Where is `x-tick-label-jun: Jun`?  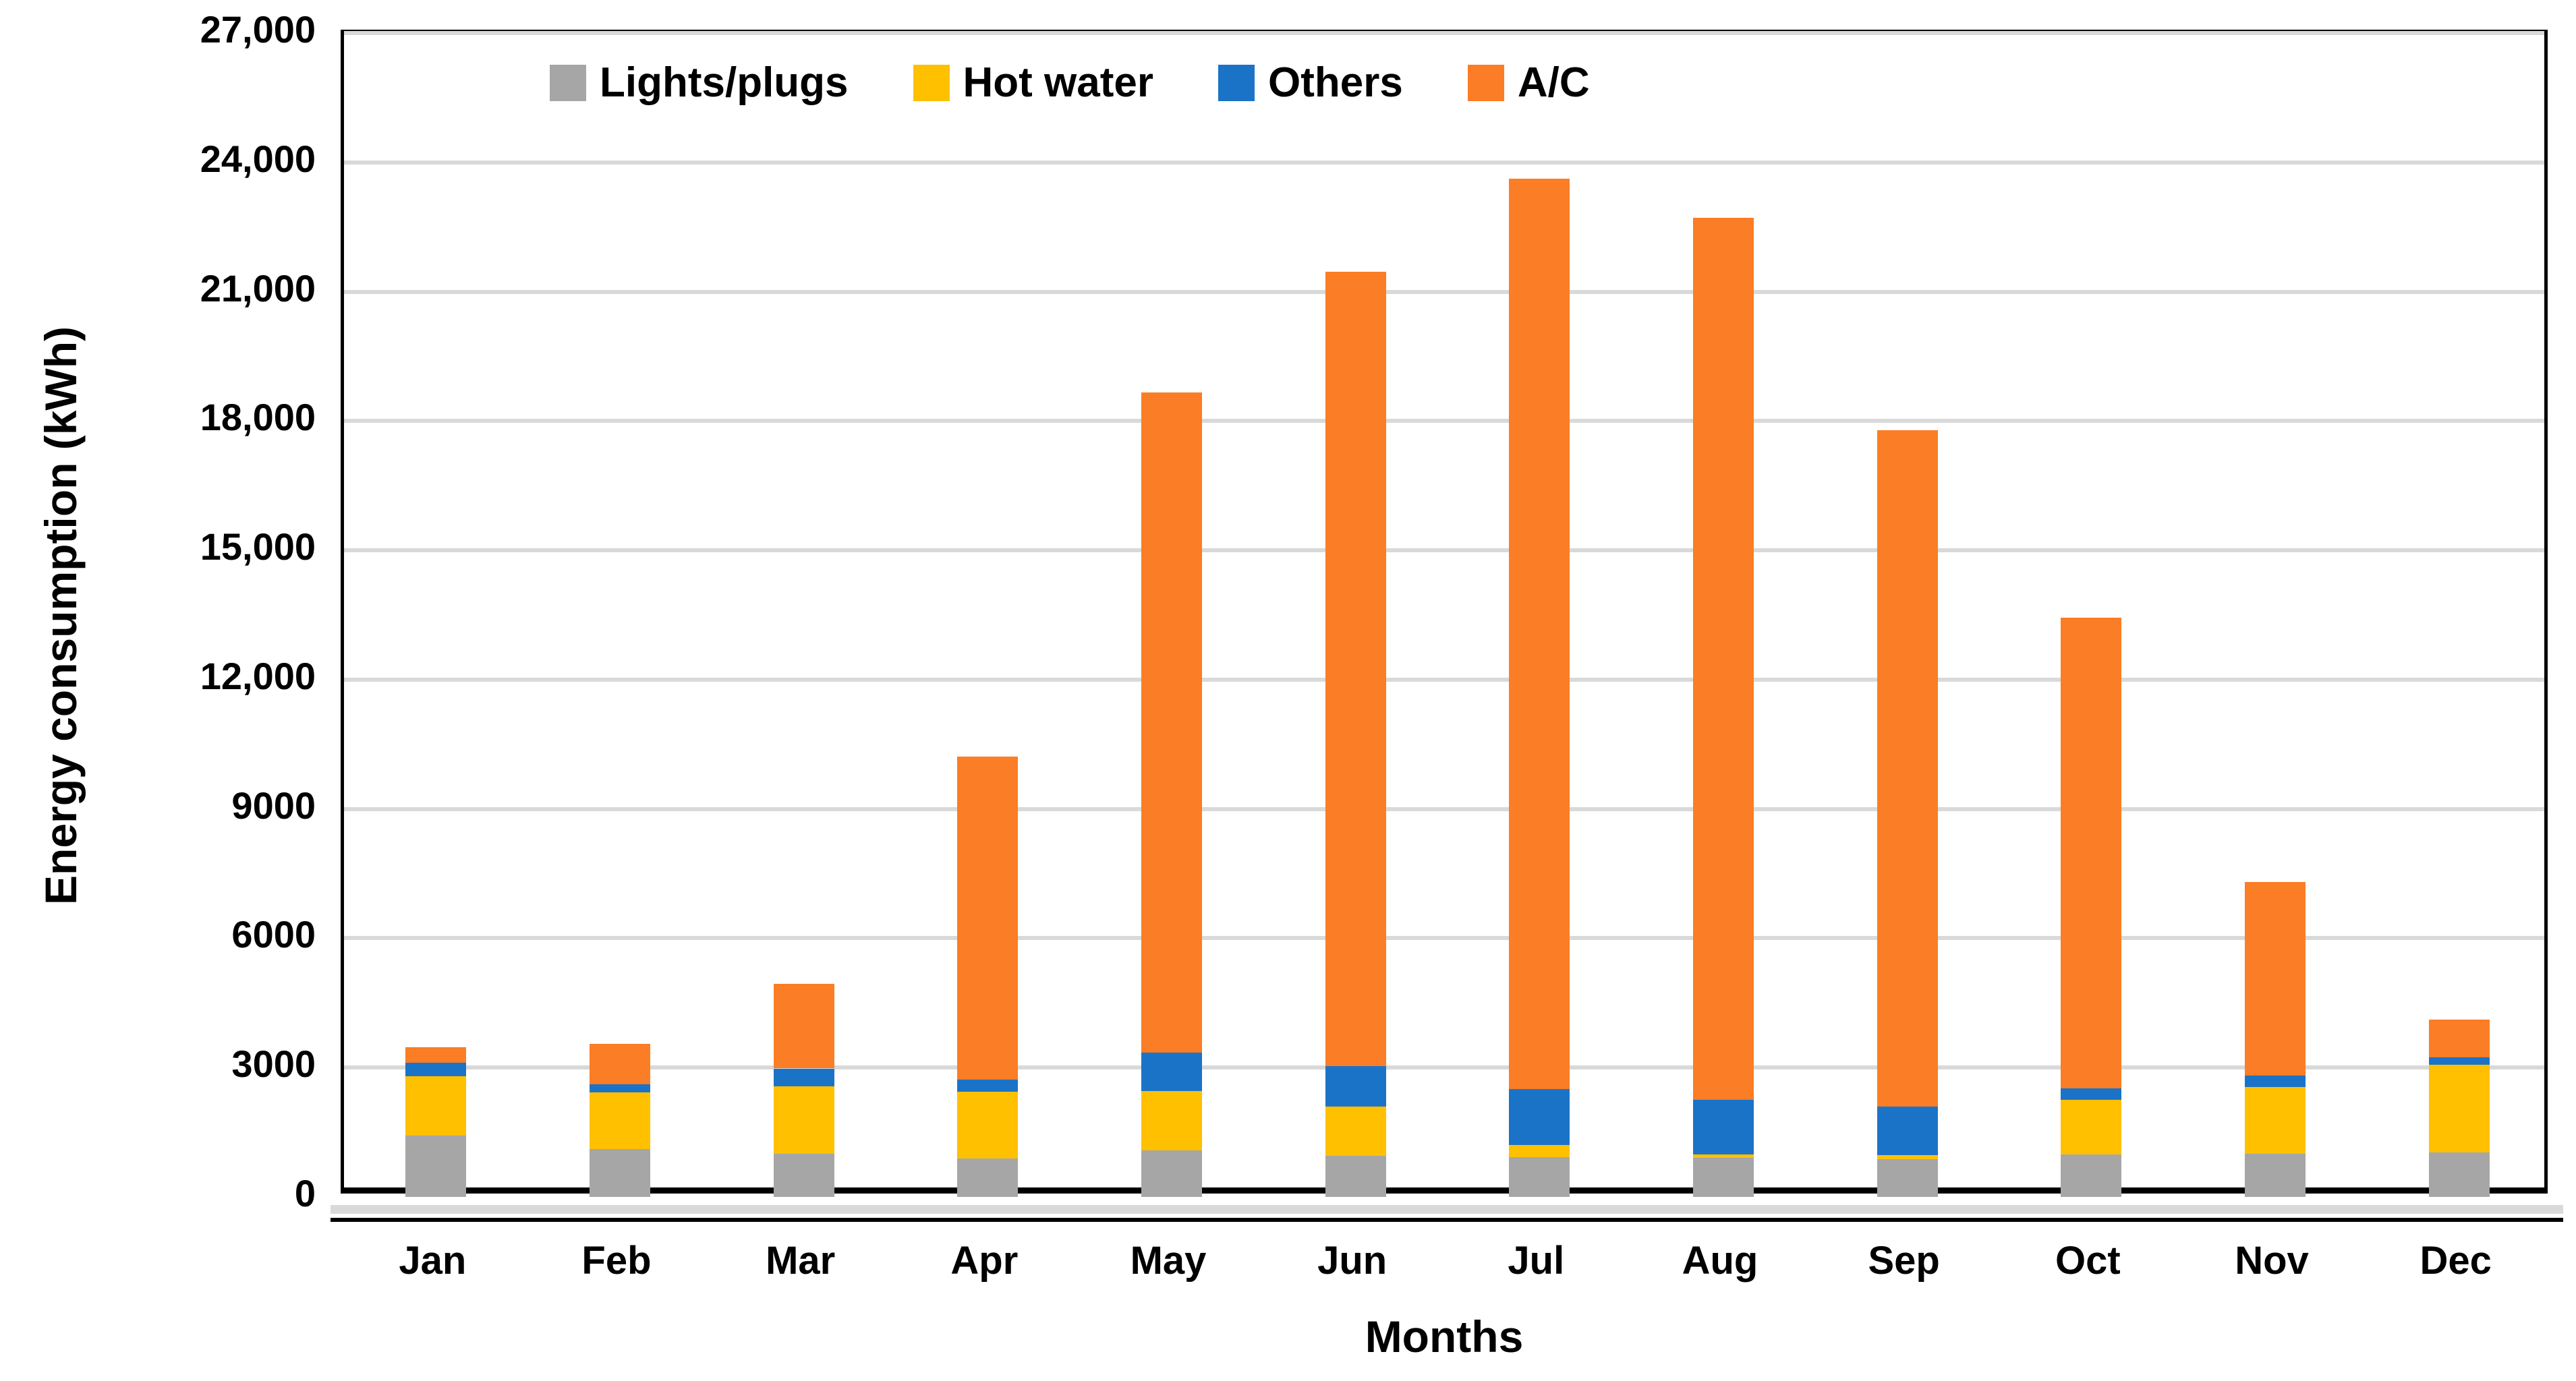 x-tick-label-jun: Jun is located at coordinates (1352, 1261).